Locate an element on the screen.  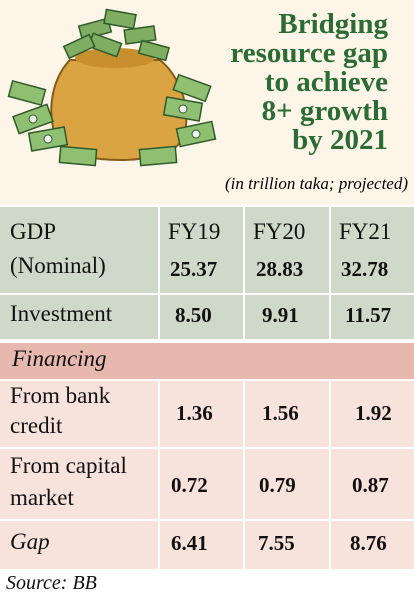
gap-value: 8.76 is located at coordinates (368, 543).